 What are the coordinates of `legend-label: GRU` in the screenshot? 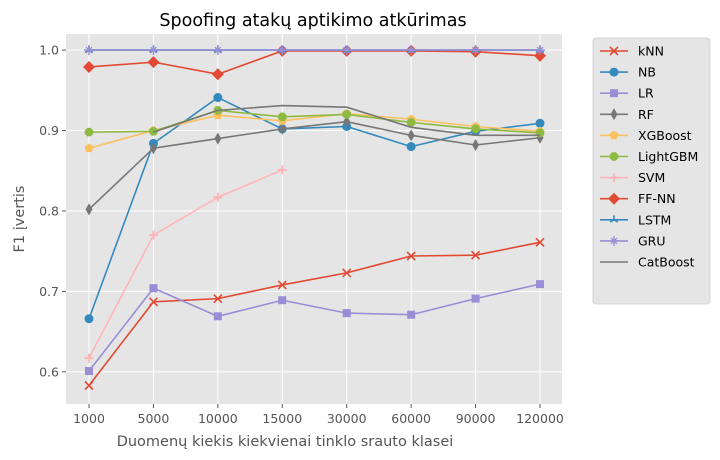 It's located at (652, 240).